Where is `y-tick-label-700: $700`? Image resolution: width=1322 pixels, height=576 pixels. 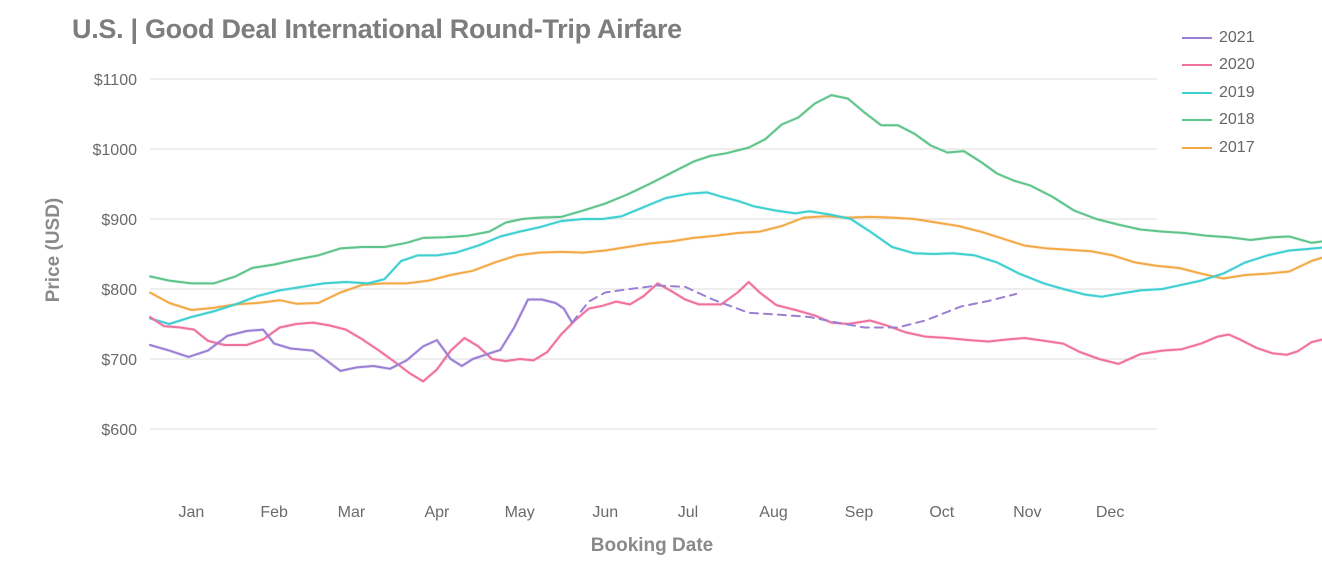
y-tick-label-700: $700 is located at coordinates (119, 360).